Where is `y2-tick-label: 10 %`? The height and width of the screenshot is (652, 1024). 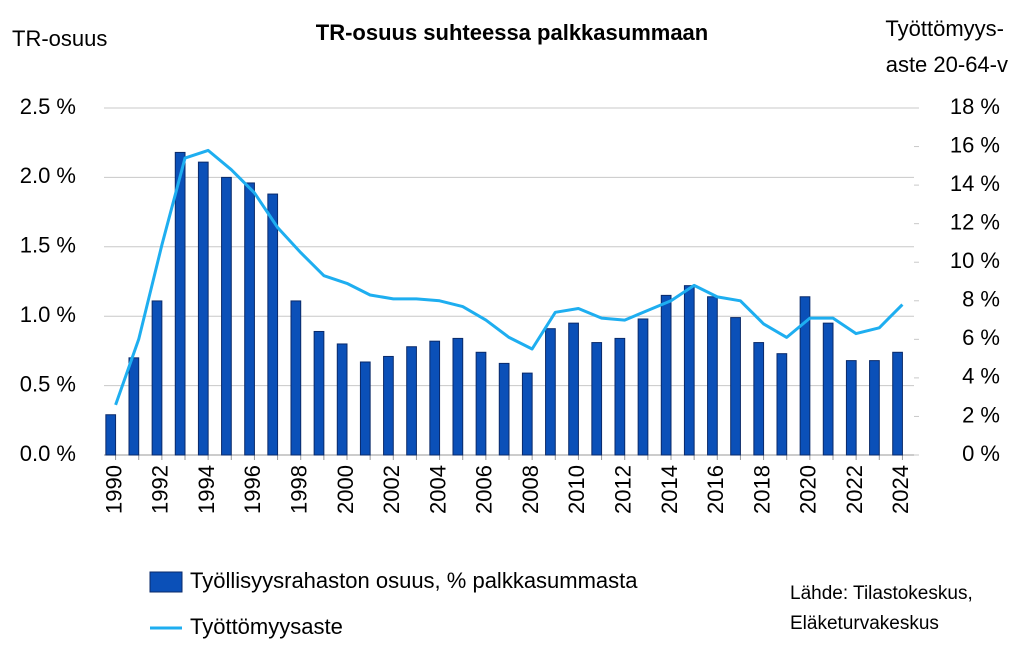 y2-tick-label: 10 % is located at coordinates (975, 260).